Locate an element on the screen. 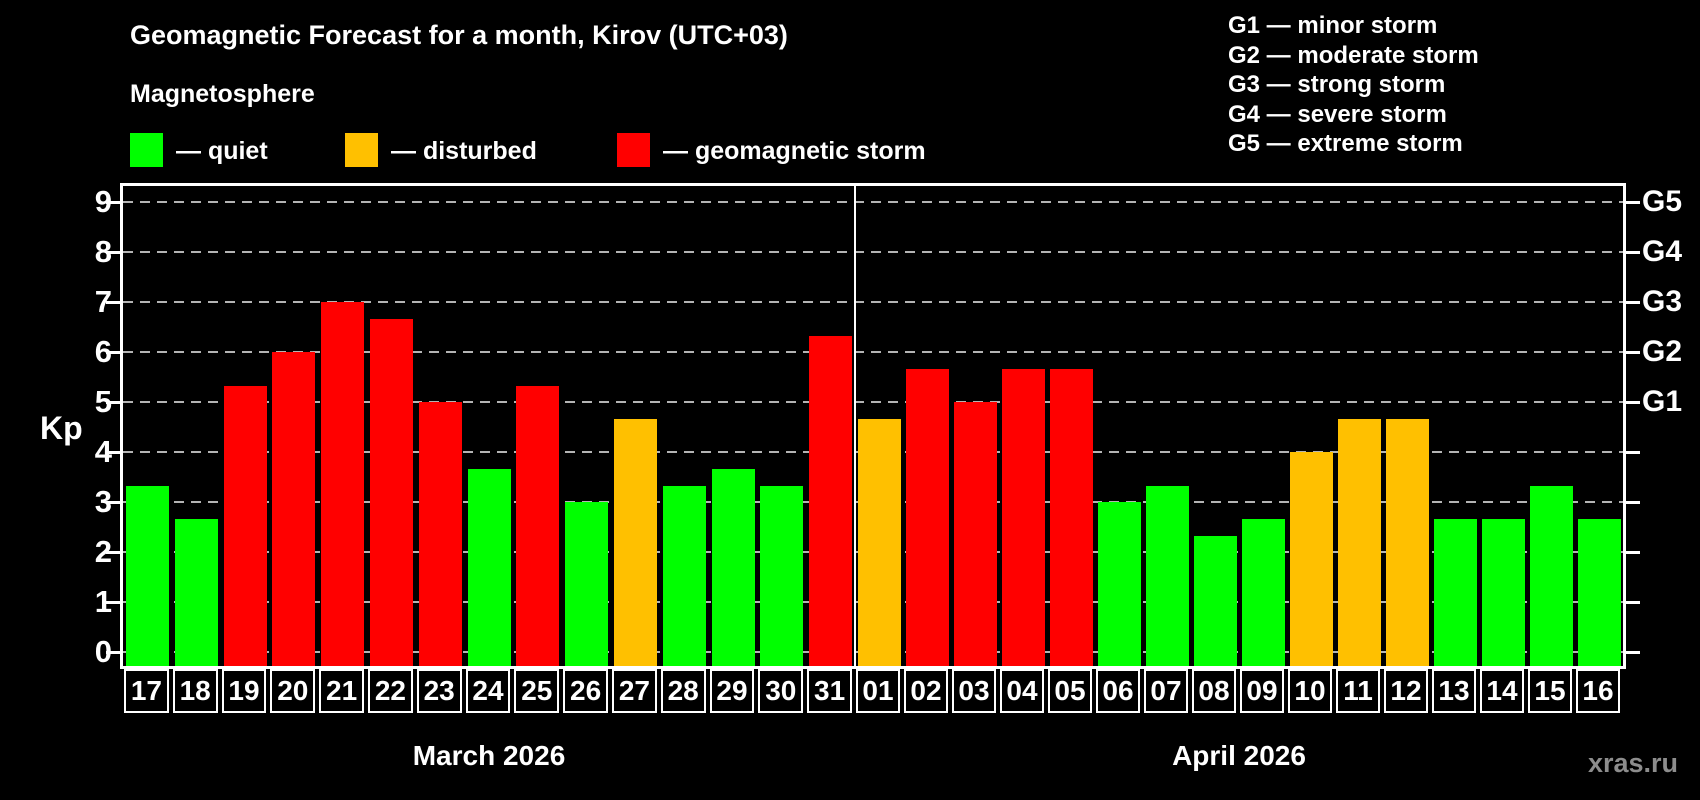 This screenshot has width=1700, height=800. date-label: 02 is located at coordinates (926, 691).